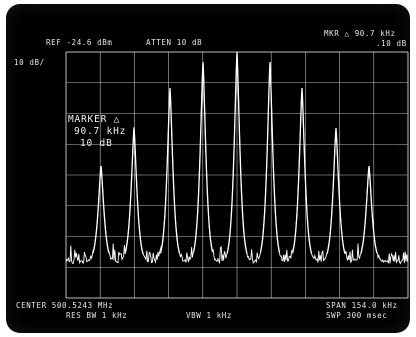 This screenshot has width=416, height=337. I want to click on marker-panel: MARKER △ 90.7 kHz 10 dB, so click(97, 132).